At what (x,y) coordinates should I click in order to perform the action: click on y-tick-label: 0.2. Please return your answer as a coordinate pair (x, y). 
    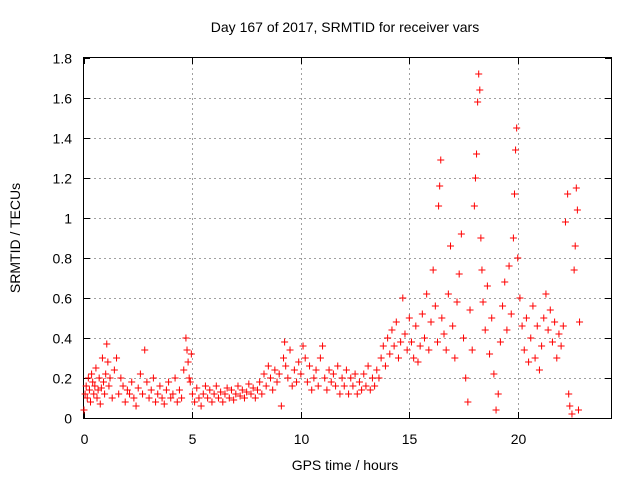
    Looking at the image, I should click on (63, 379).